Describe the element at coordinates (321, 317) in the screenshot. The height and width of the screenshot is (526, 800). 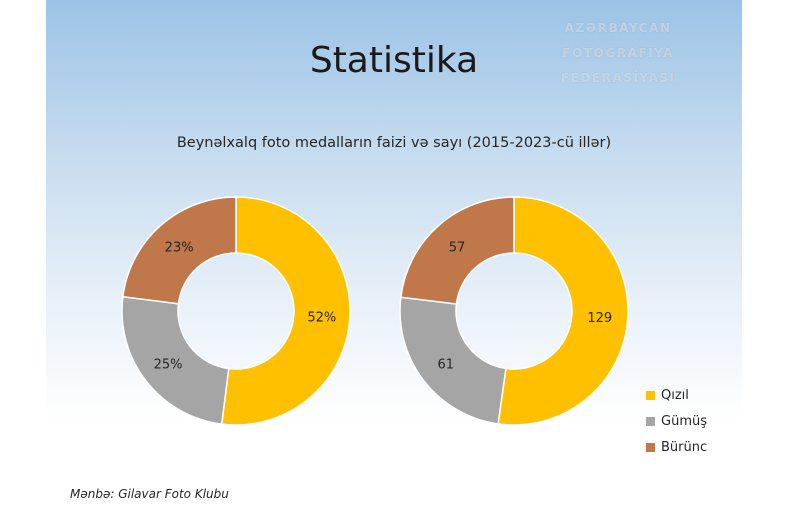
I see `donut-1-label-qizil: 52%` at that location.